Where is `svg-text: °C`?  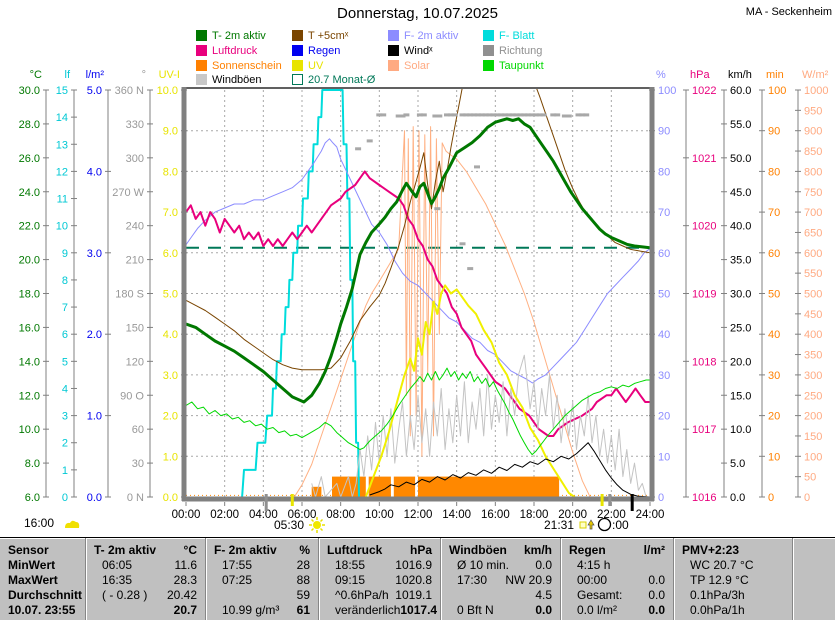
svg-text: °C is located at coordinates (36, 75).